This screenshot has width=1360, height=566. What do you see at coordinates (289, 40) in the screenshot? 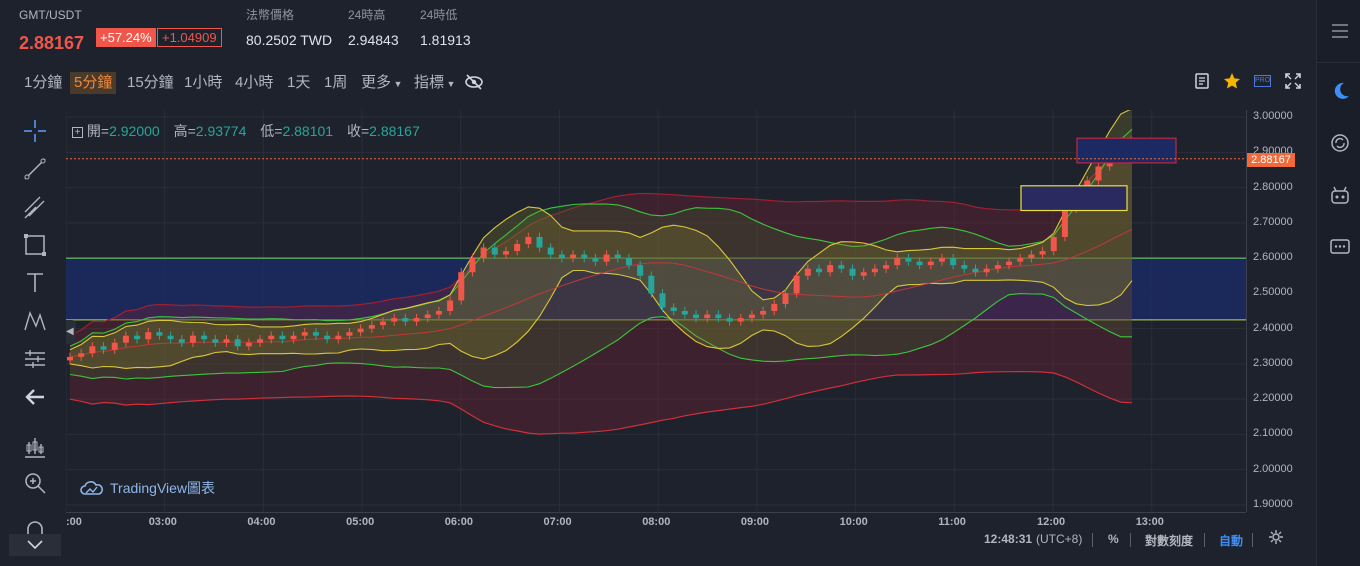
I see `fiat-price-value: 80.2502 TWD` at bounding box center [289, 40].